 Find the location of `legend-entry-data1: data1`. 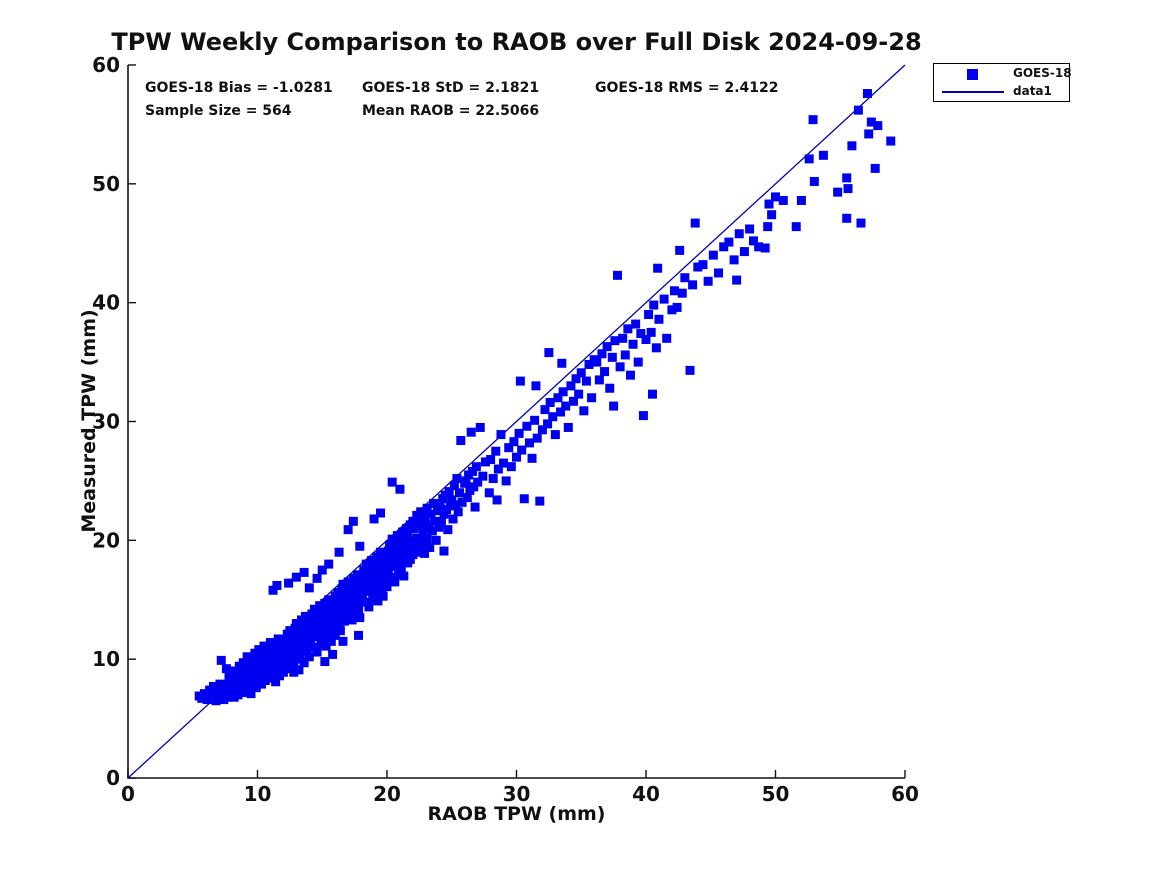

legend-entry-data1: data1 is located at coordinates (1032, 91).